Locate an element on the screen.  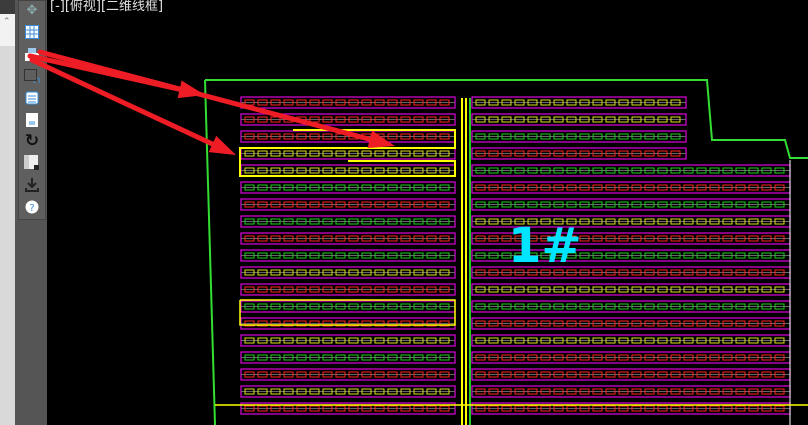
scroll-up-icon: ⌃ is located at coordinates (7, 22).